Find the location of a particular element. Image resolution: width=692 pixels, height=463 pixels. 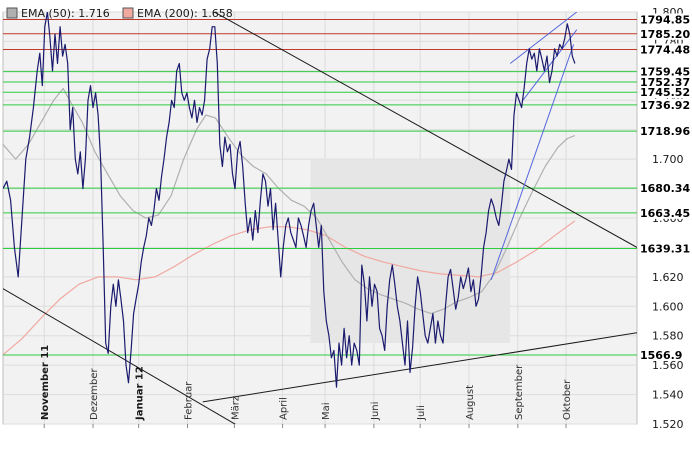

level-label: 1745.52 is located at coordinates (665, 92).